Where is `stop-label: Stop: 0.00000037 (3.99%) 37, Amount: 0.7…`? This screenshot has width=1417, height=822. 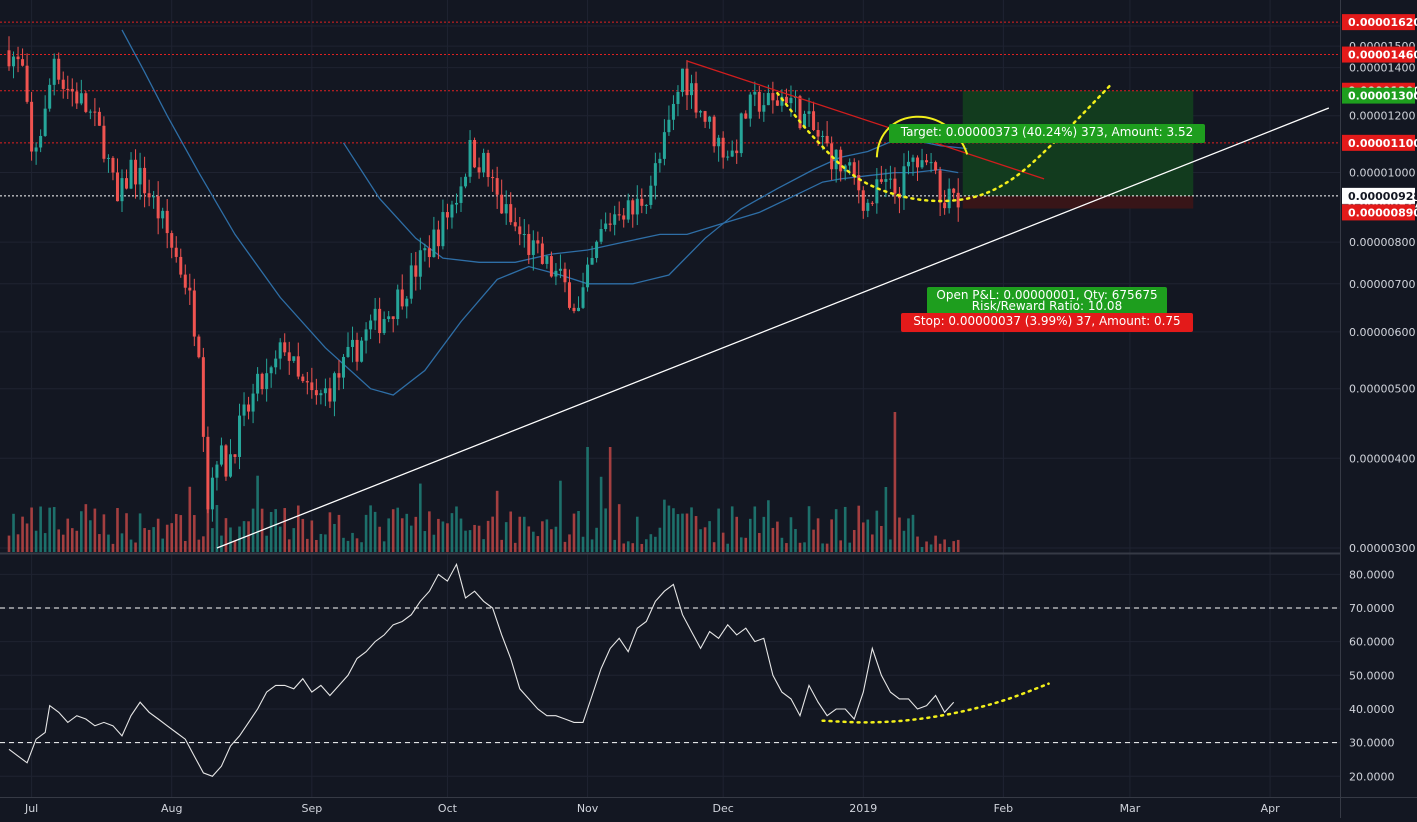
stop-label: Stop: 0.00000037 (3.99%) 37, Amount: 0.7… is located at coordinates (1047, 322).